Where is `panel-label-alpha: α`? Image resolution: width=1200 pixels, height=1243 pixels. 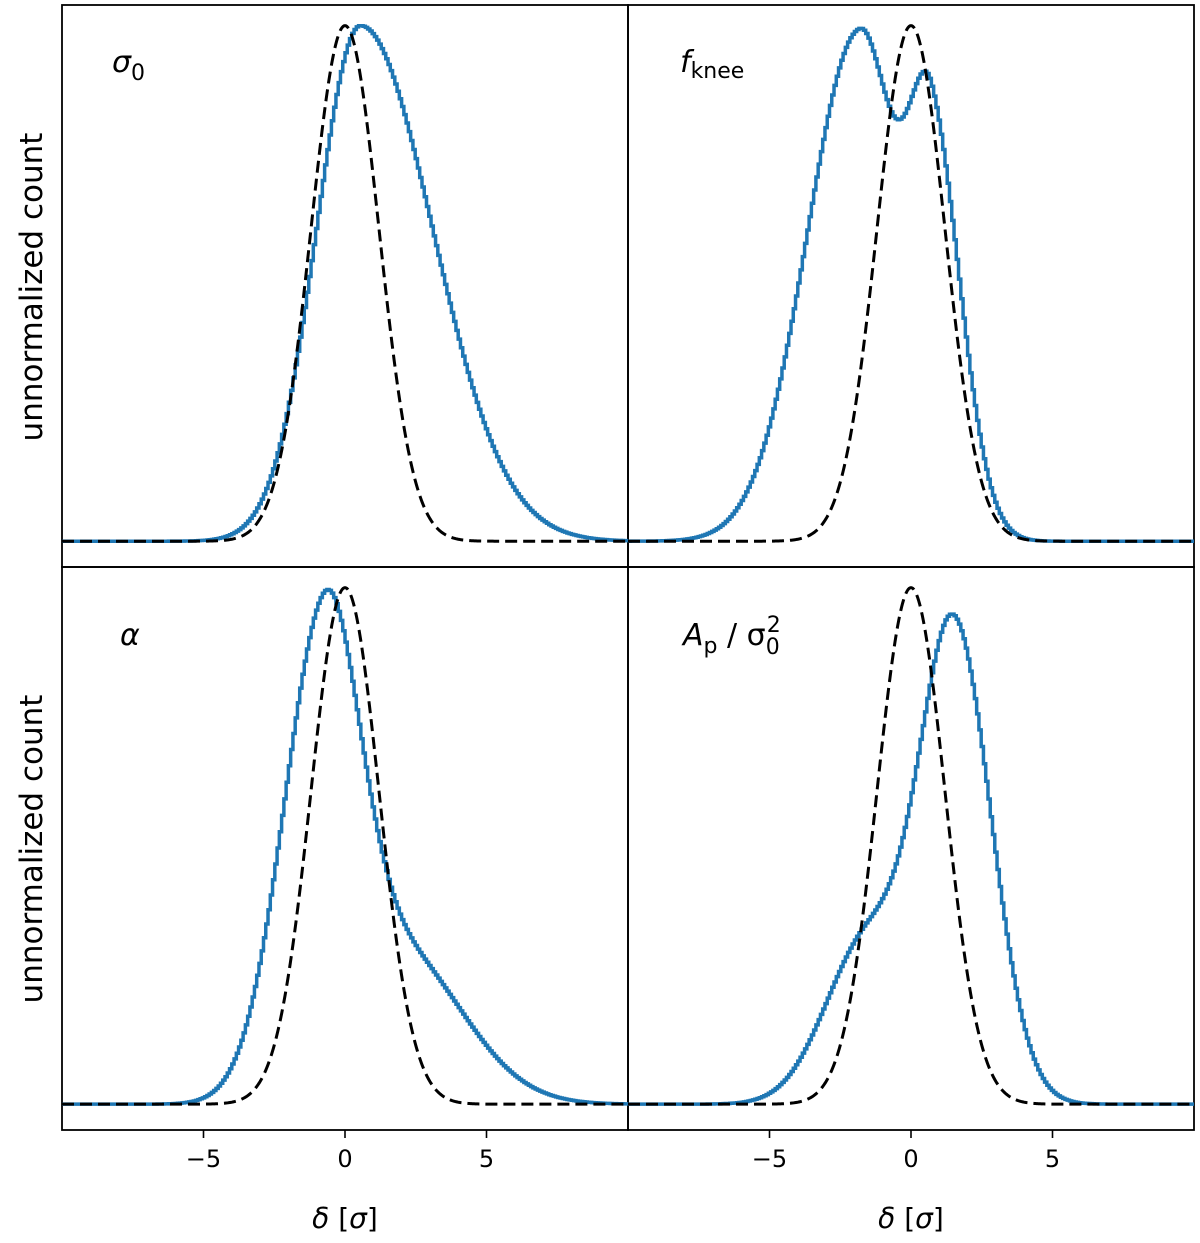
panel-label-alpha: α is located at coordinates (130, 635).